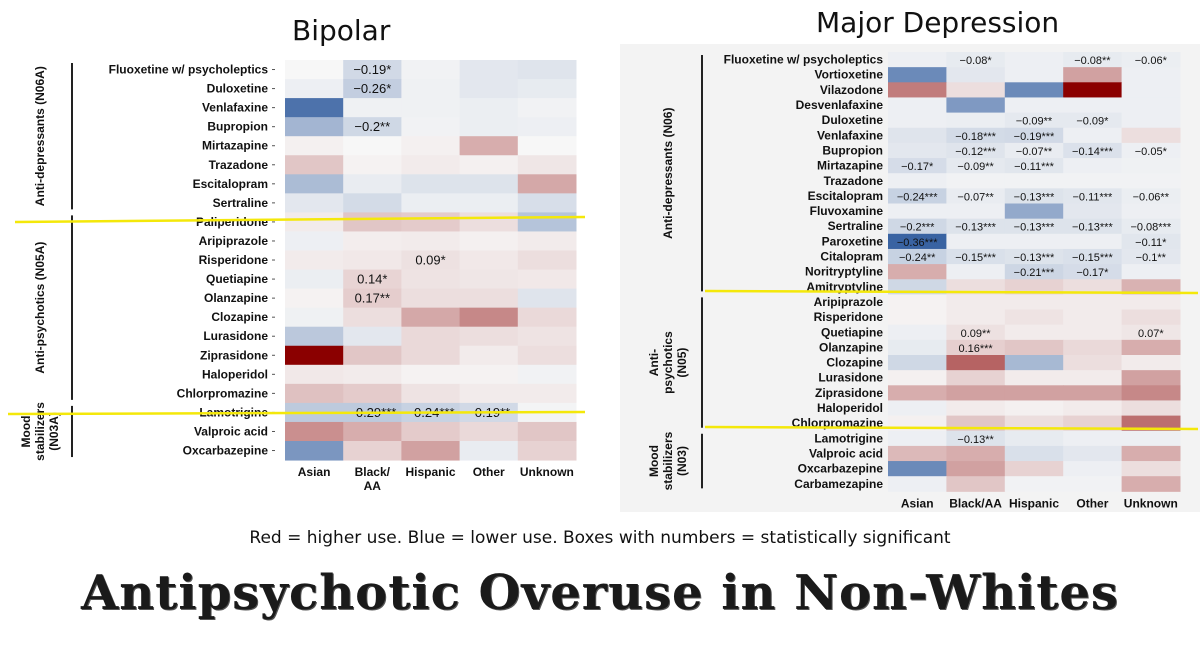 The image size is (1200, 645). Describe the element at coordinates (849, 302) in the screenshot. I see `depression-row-label-aripiprazole: Aripiprazole` at that location.